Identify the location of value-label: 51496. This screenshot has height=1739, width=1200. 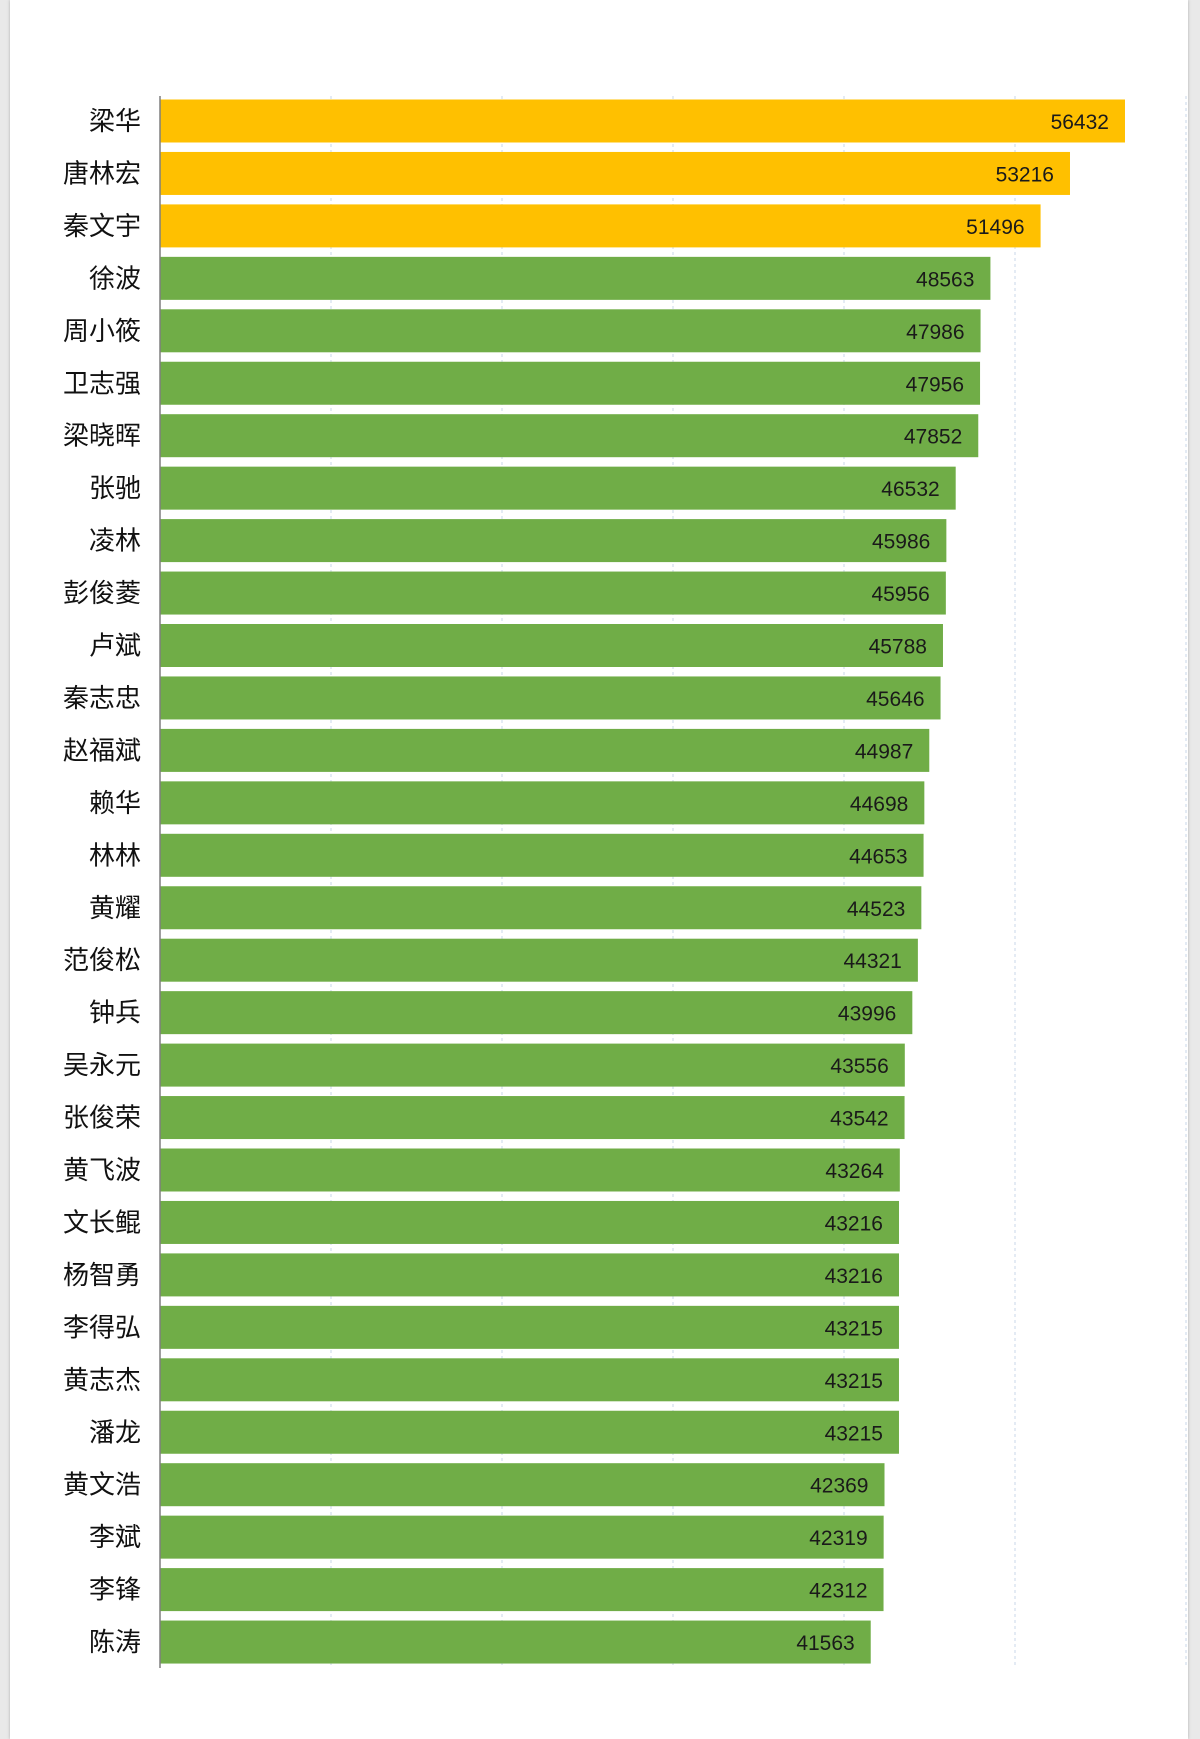
(995, 227).